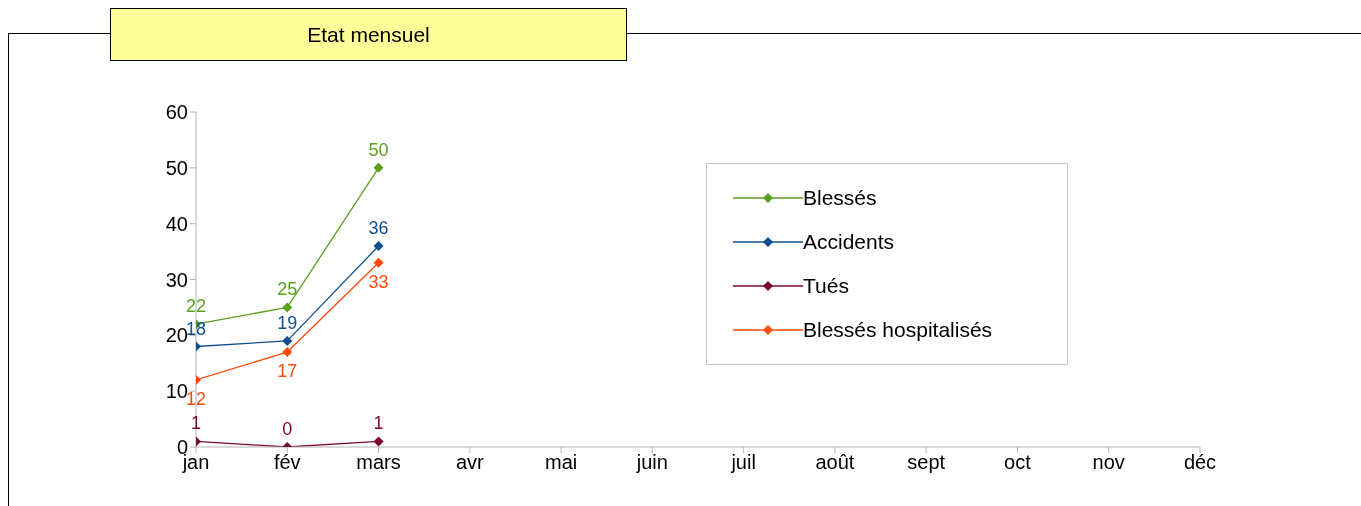 This screenshot has width=1361, height=506. Describe the element at coordinates (196, 306) in the screenshot. I see `data-label: 22` at that location.